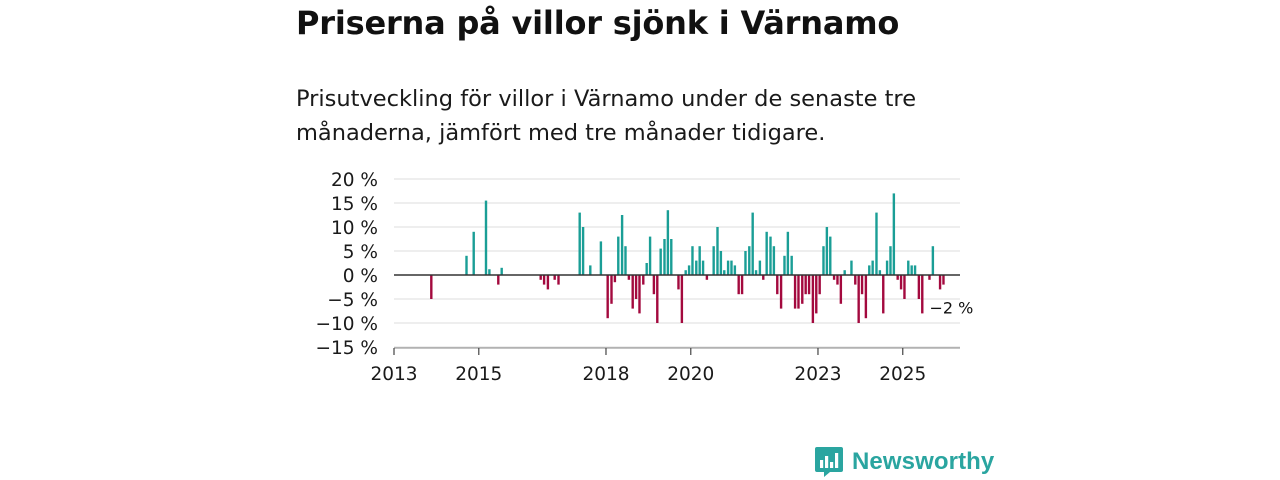 The image size is (1280, 480). What do you see at coordinates (687, 258) in the screenshot?
I see `bars` at bounding box center [687, 258].